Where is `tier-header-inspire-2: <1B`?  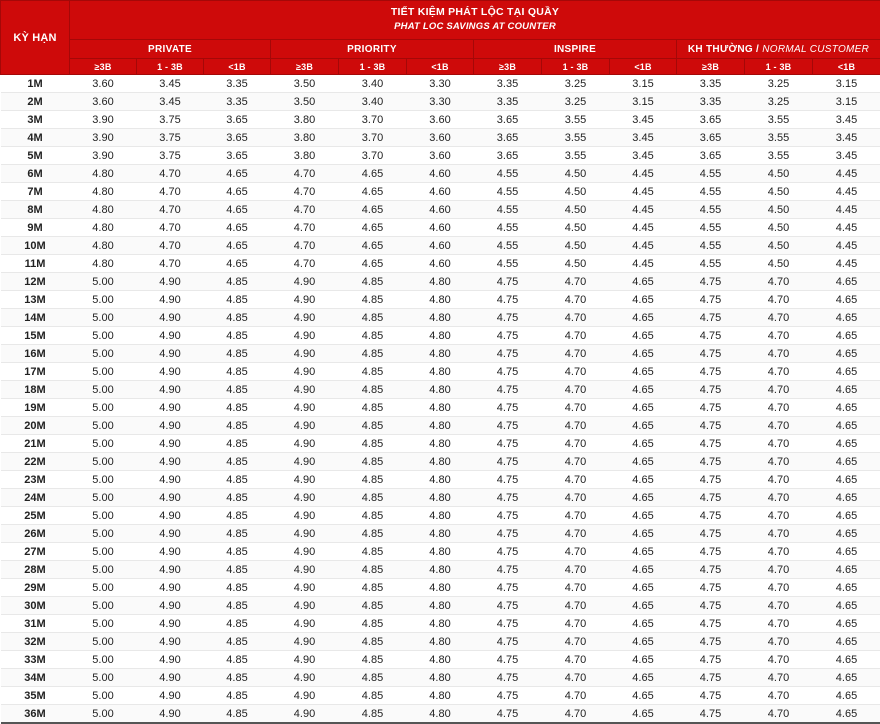 tier-header-inspire-2: <1B is located at coordinates (643, 67).